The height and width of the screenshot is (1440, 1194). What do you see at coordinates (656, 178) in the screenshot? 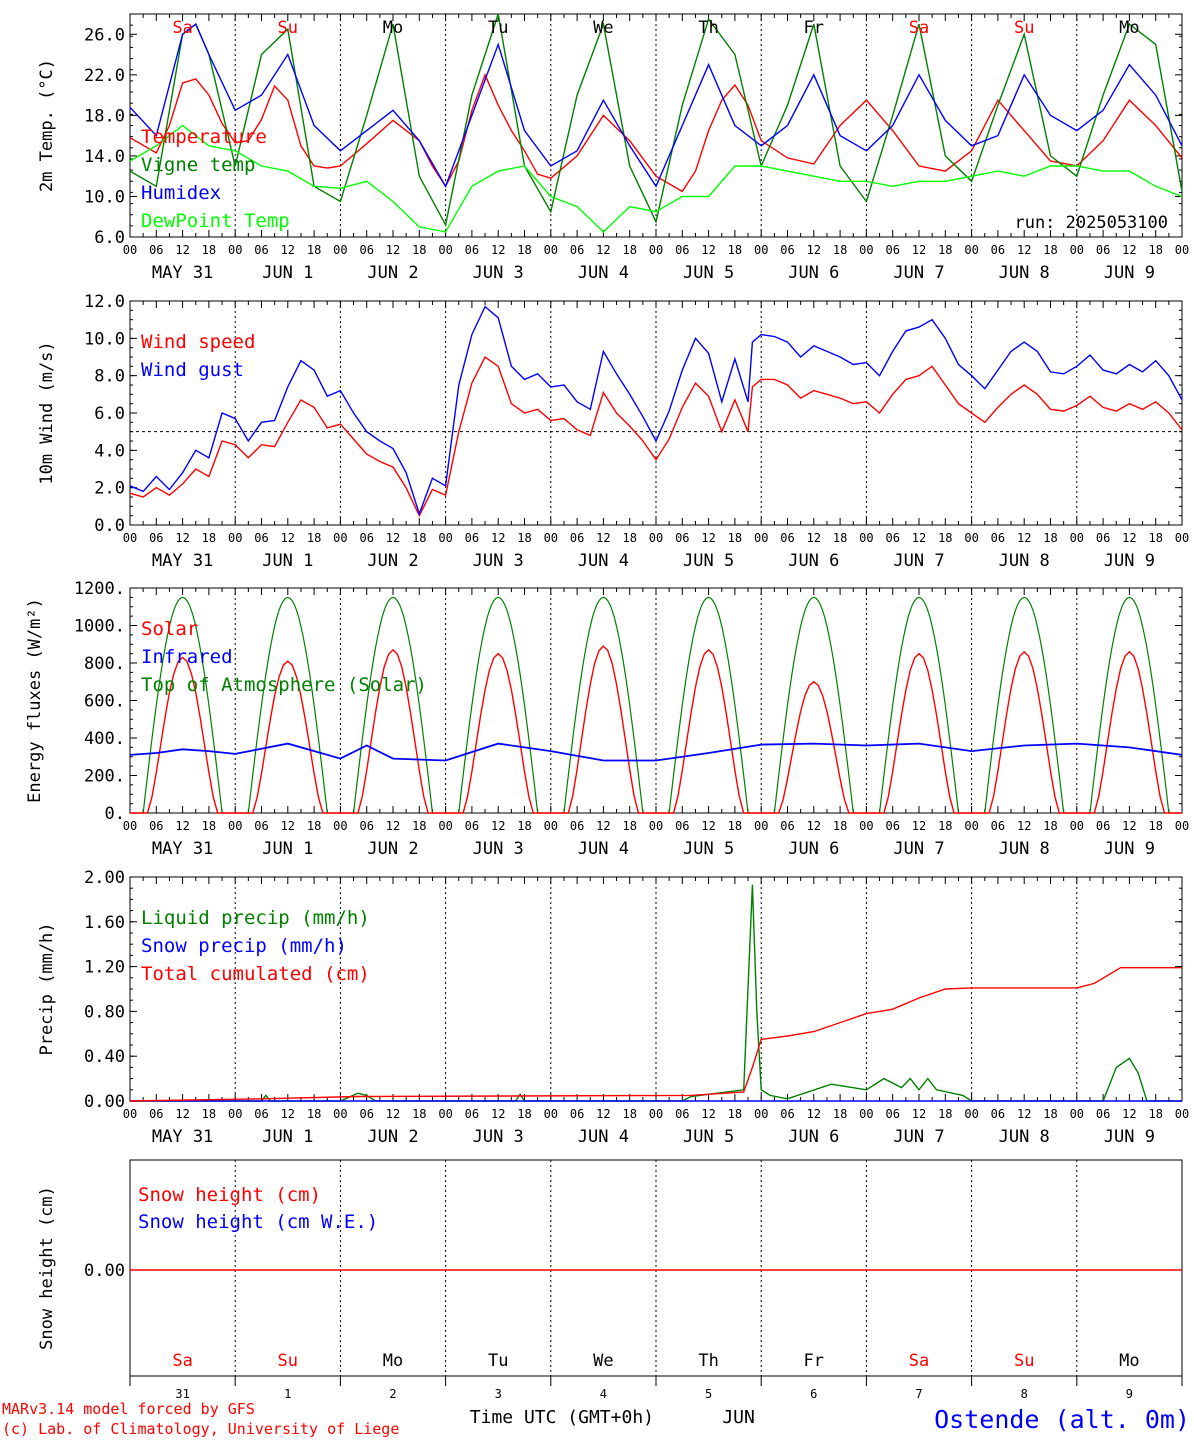
I see `series-dewpoint-temp` at bounding box center [656, 178].